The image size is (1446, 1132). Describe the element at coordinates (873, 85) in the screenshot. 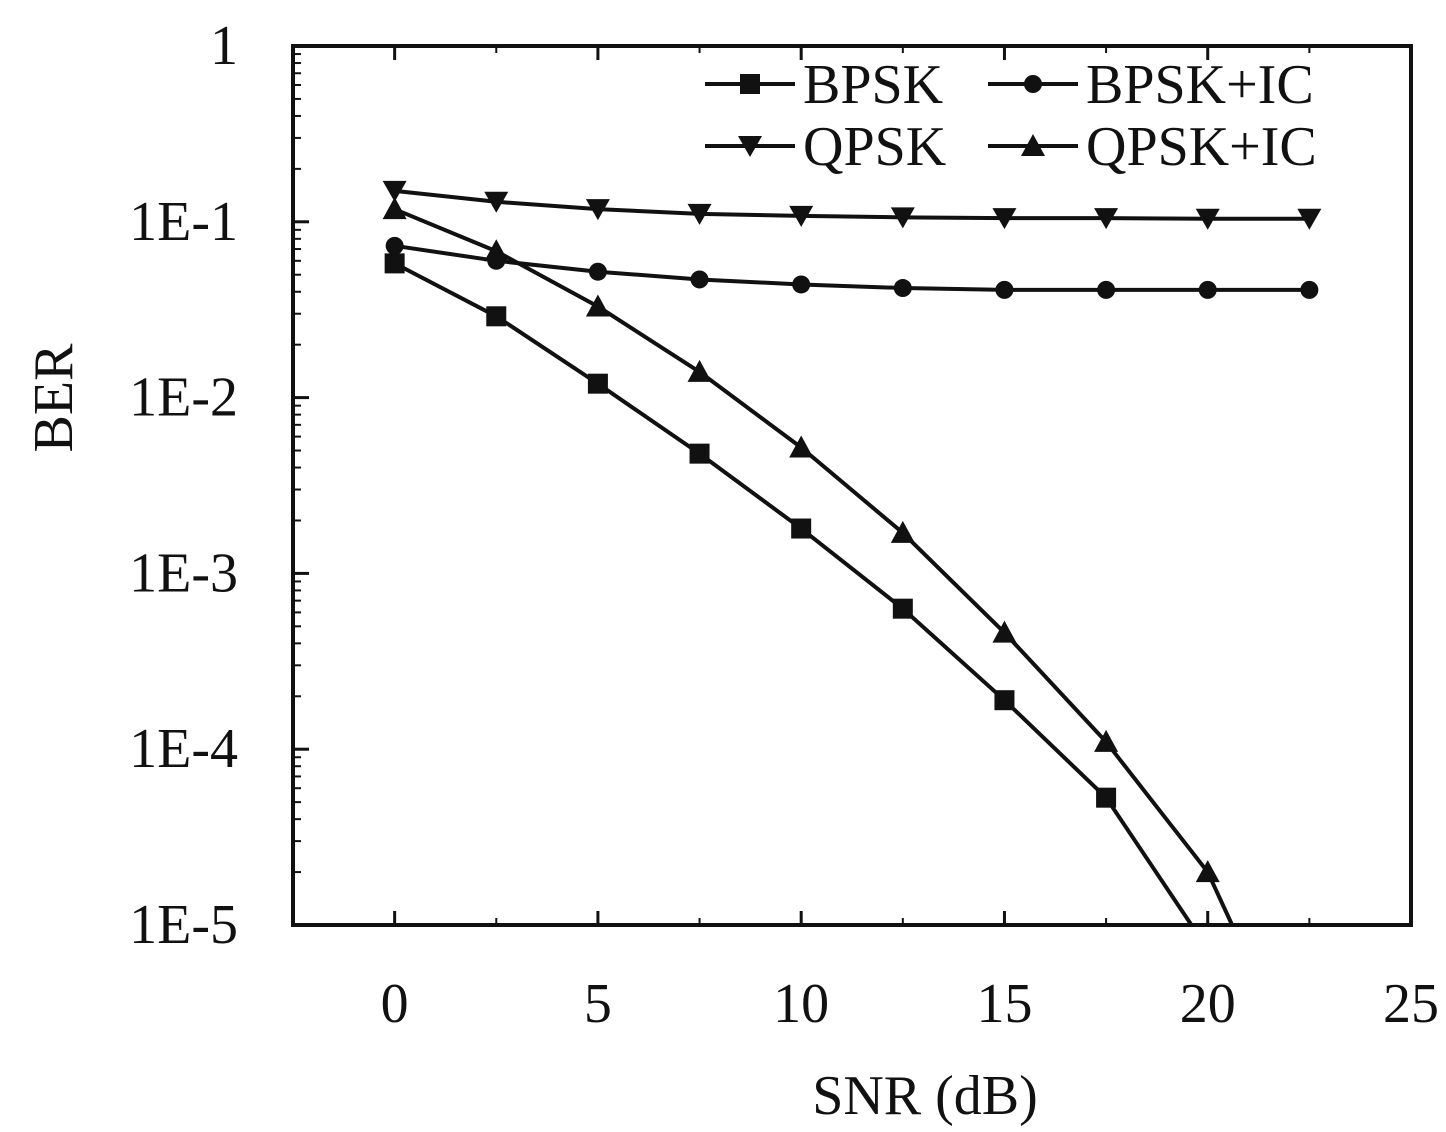

I see `legend-label: BPSK` at that location.